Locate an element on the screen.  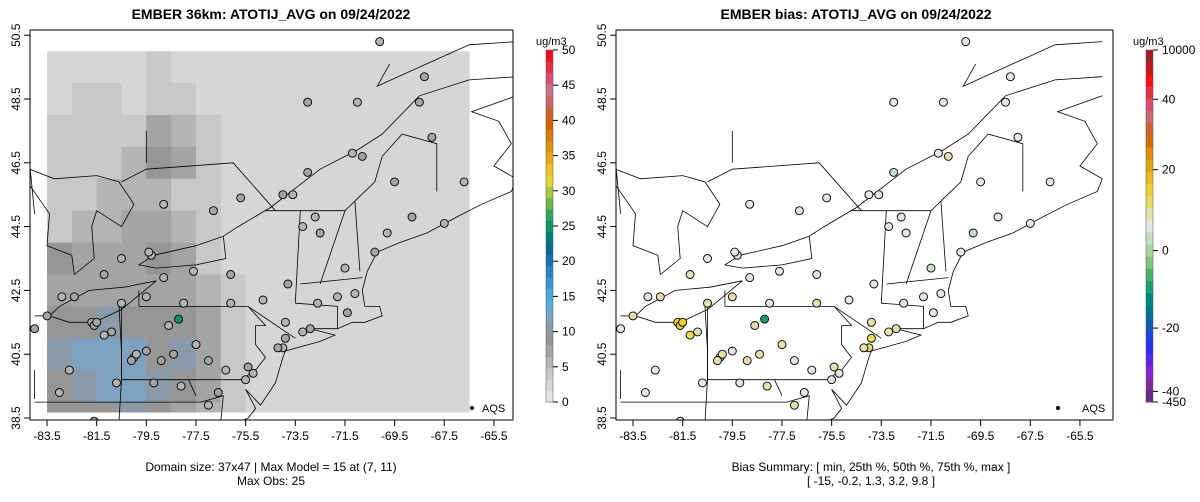
colorbar-tick-label: -450 is located at coordinates (1174, 402).